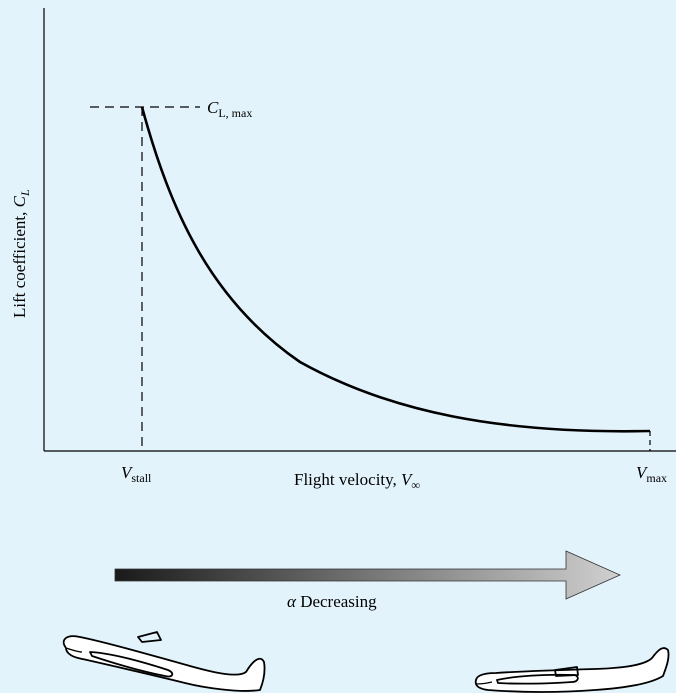 The image size is (676, 693). I want to click on clmax-label: CL, max, so click(229, 109).